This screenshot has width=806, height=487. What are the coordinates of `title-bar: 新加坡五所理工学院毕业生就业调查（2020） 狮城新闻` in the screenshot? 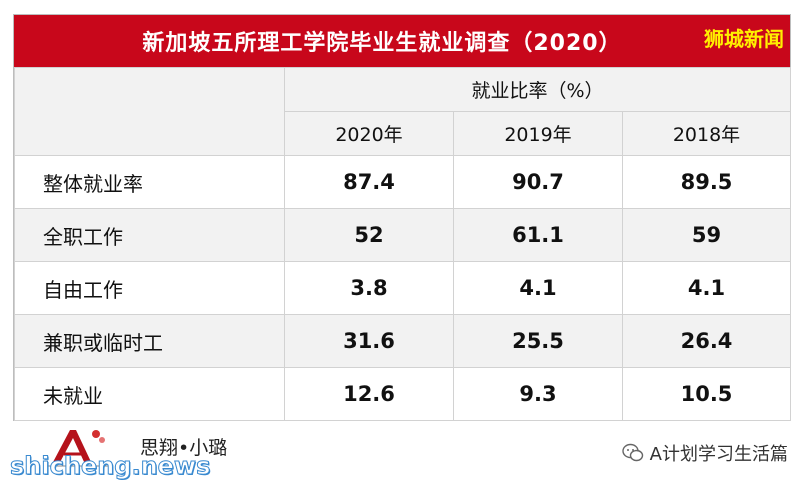 It's located at (402, 41).